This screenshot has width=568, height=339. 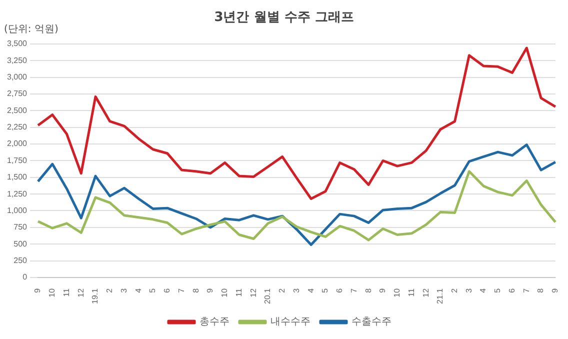 I want to click on x-tick-label: 19.1, so click(x=95, y=296).